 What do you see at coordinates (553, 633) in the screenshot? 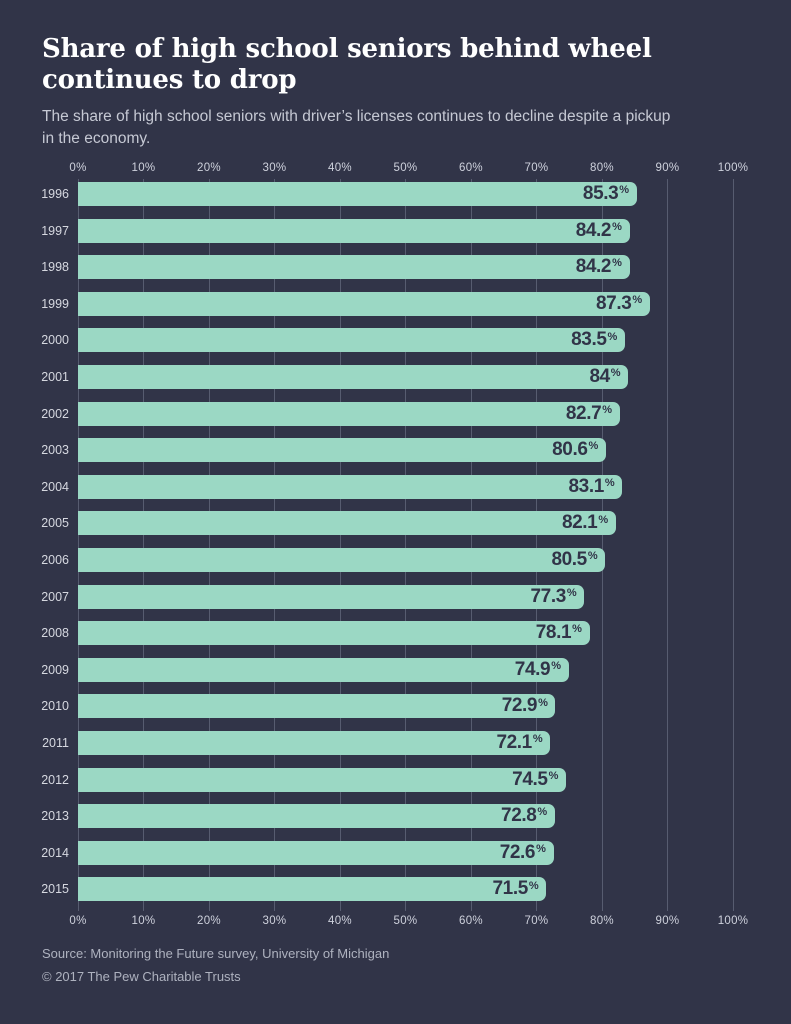
I see `value-number: 78.1` at bounding box center [553, 633].